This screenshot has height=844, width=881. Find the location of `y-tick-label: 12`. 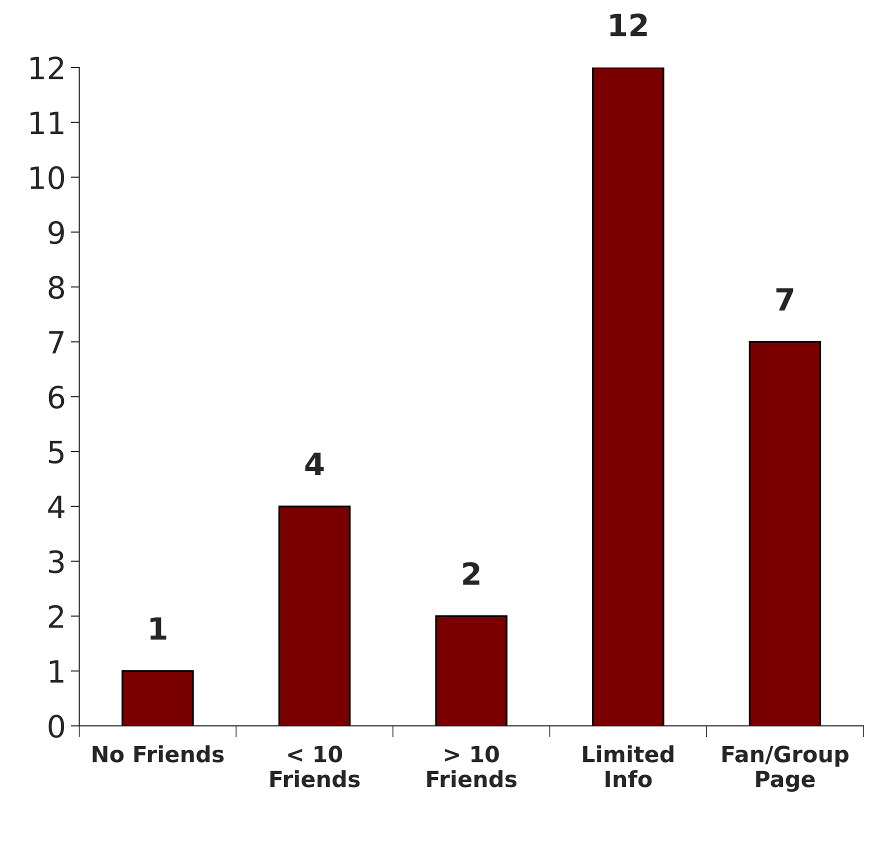

y-tick-label: 12 is located at coordinates (47, 68).